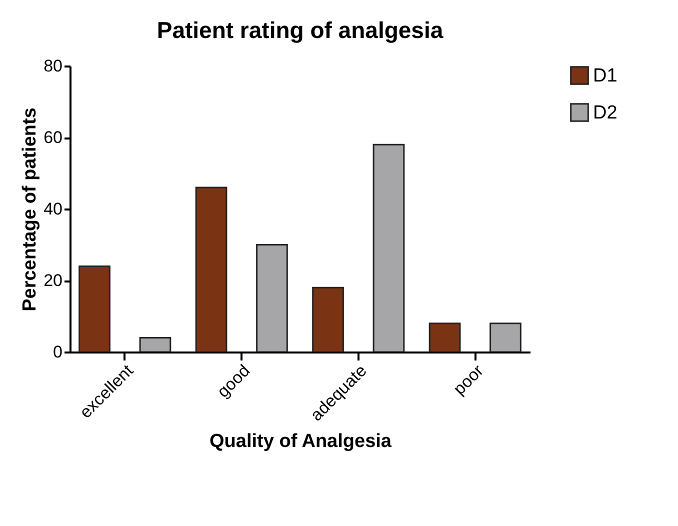 This screenshot has width=678, height=526. I want to click on x-axis-title: Quality of Analgesia, so click(301, 441).